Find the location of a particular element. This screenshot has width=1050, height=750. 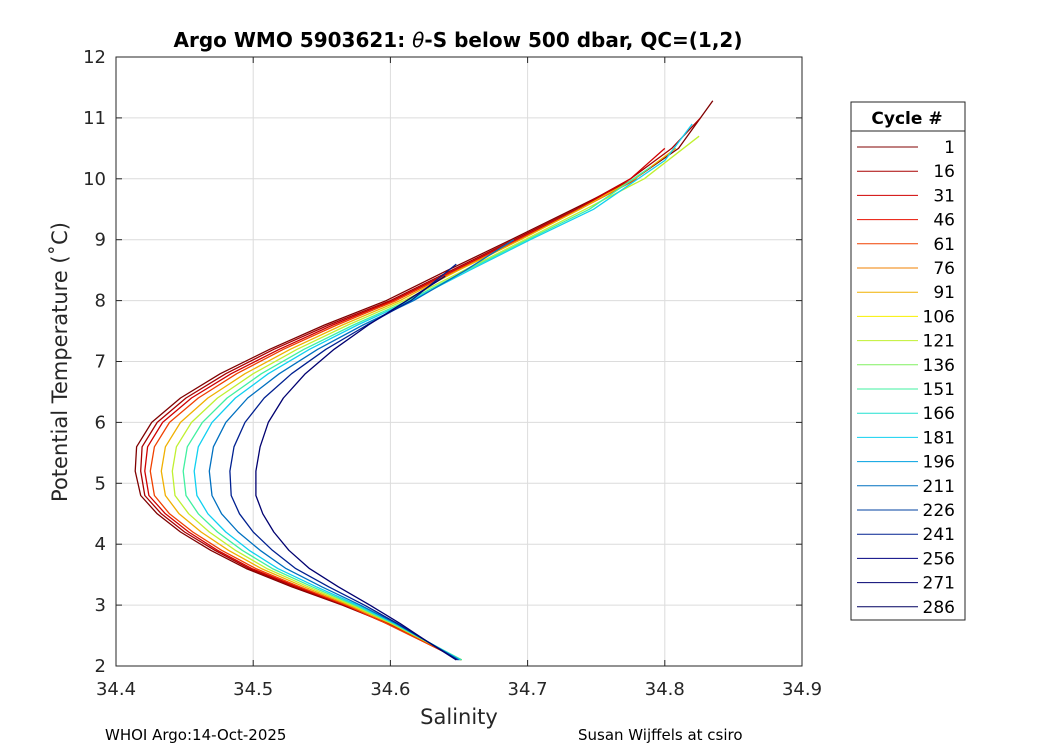

legend-label: 151 is located at coordinates (939, 390).